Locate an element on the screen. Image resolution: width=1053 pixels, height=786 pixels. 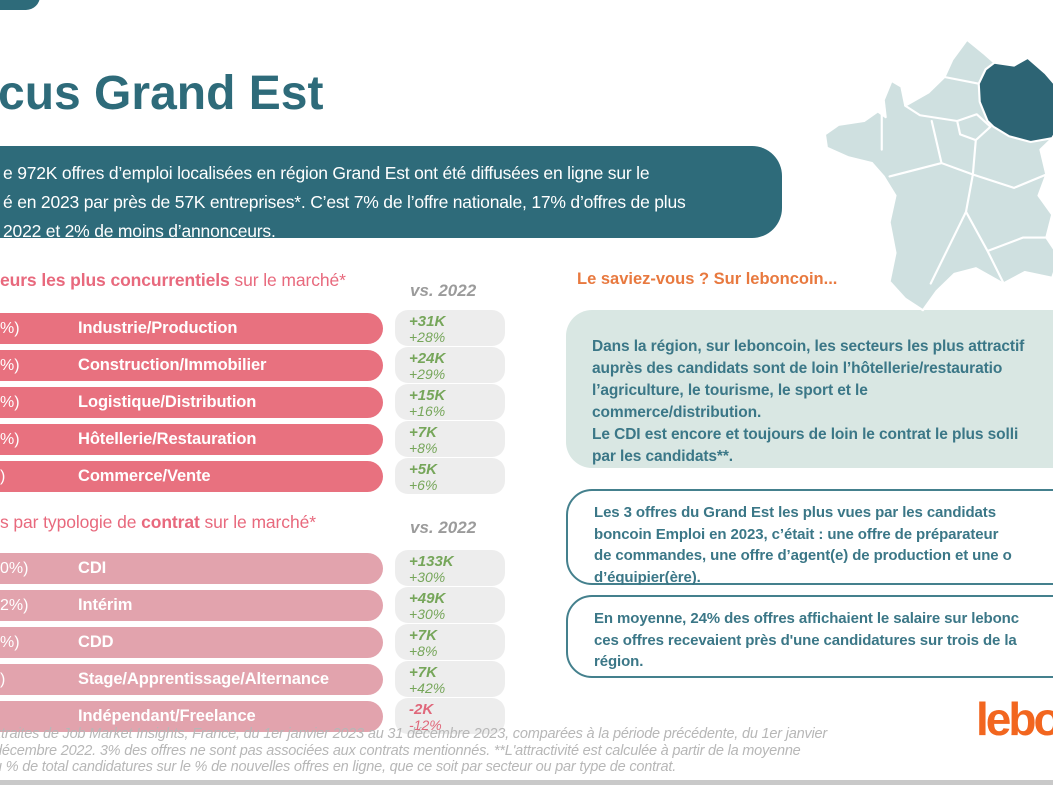
chart-row: ) Commerce/Vente +5K +6% is located at coordinates (260, 476).